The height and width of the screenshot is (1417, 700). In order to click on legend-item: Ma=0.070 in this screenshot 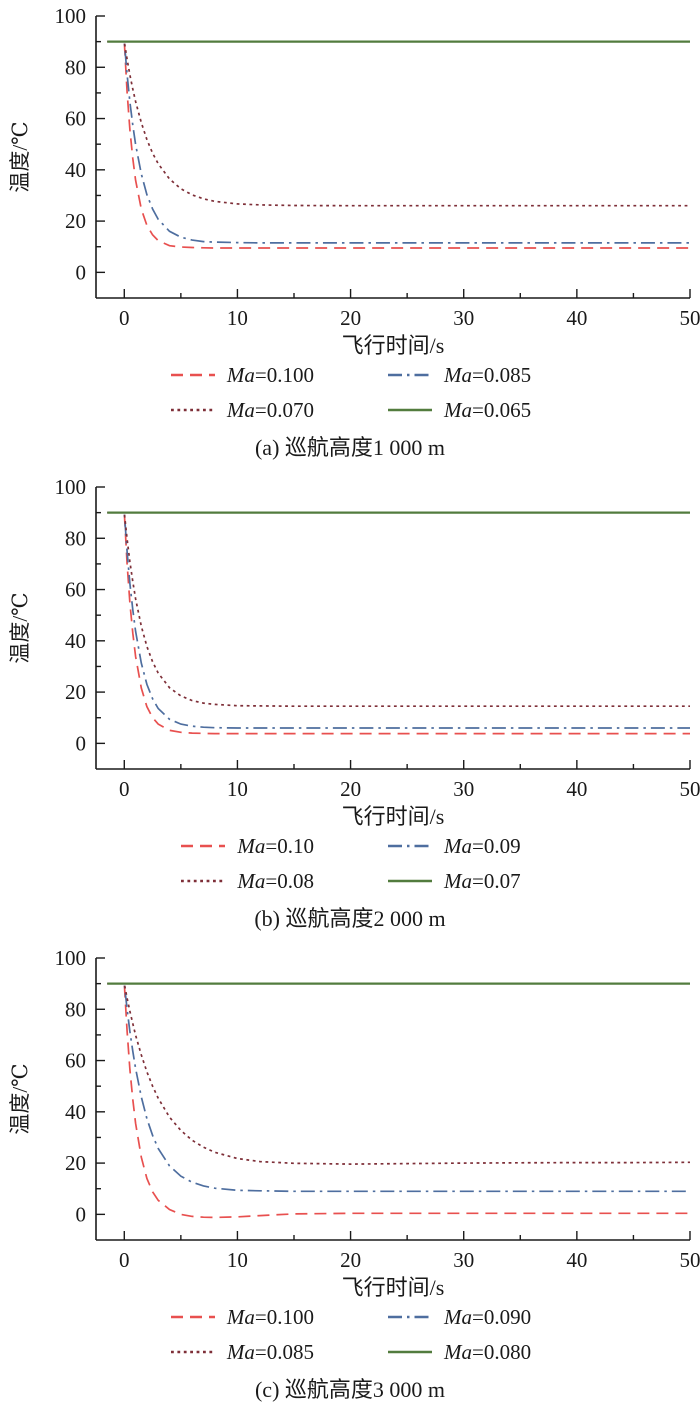, I will do `click(241, 410)`.